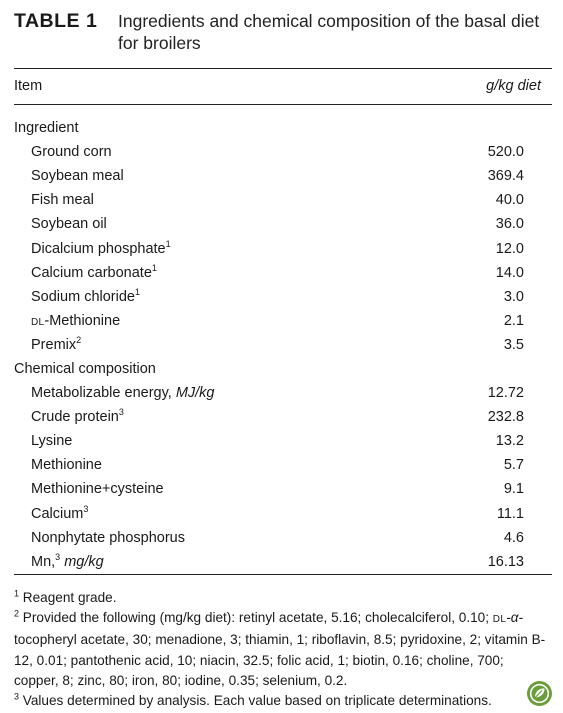  What do you see at coordinates (269, 152) in the screenshot?
I see `table-row: Ground corn 520.0` at bounding box center [269, 152].